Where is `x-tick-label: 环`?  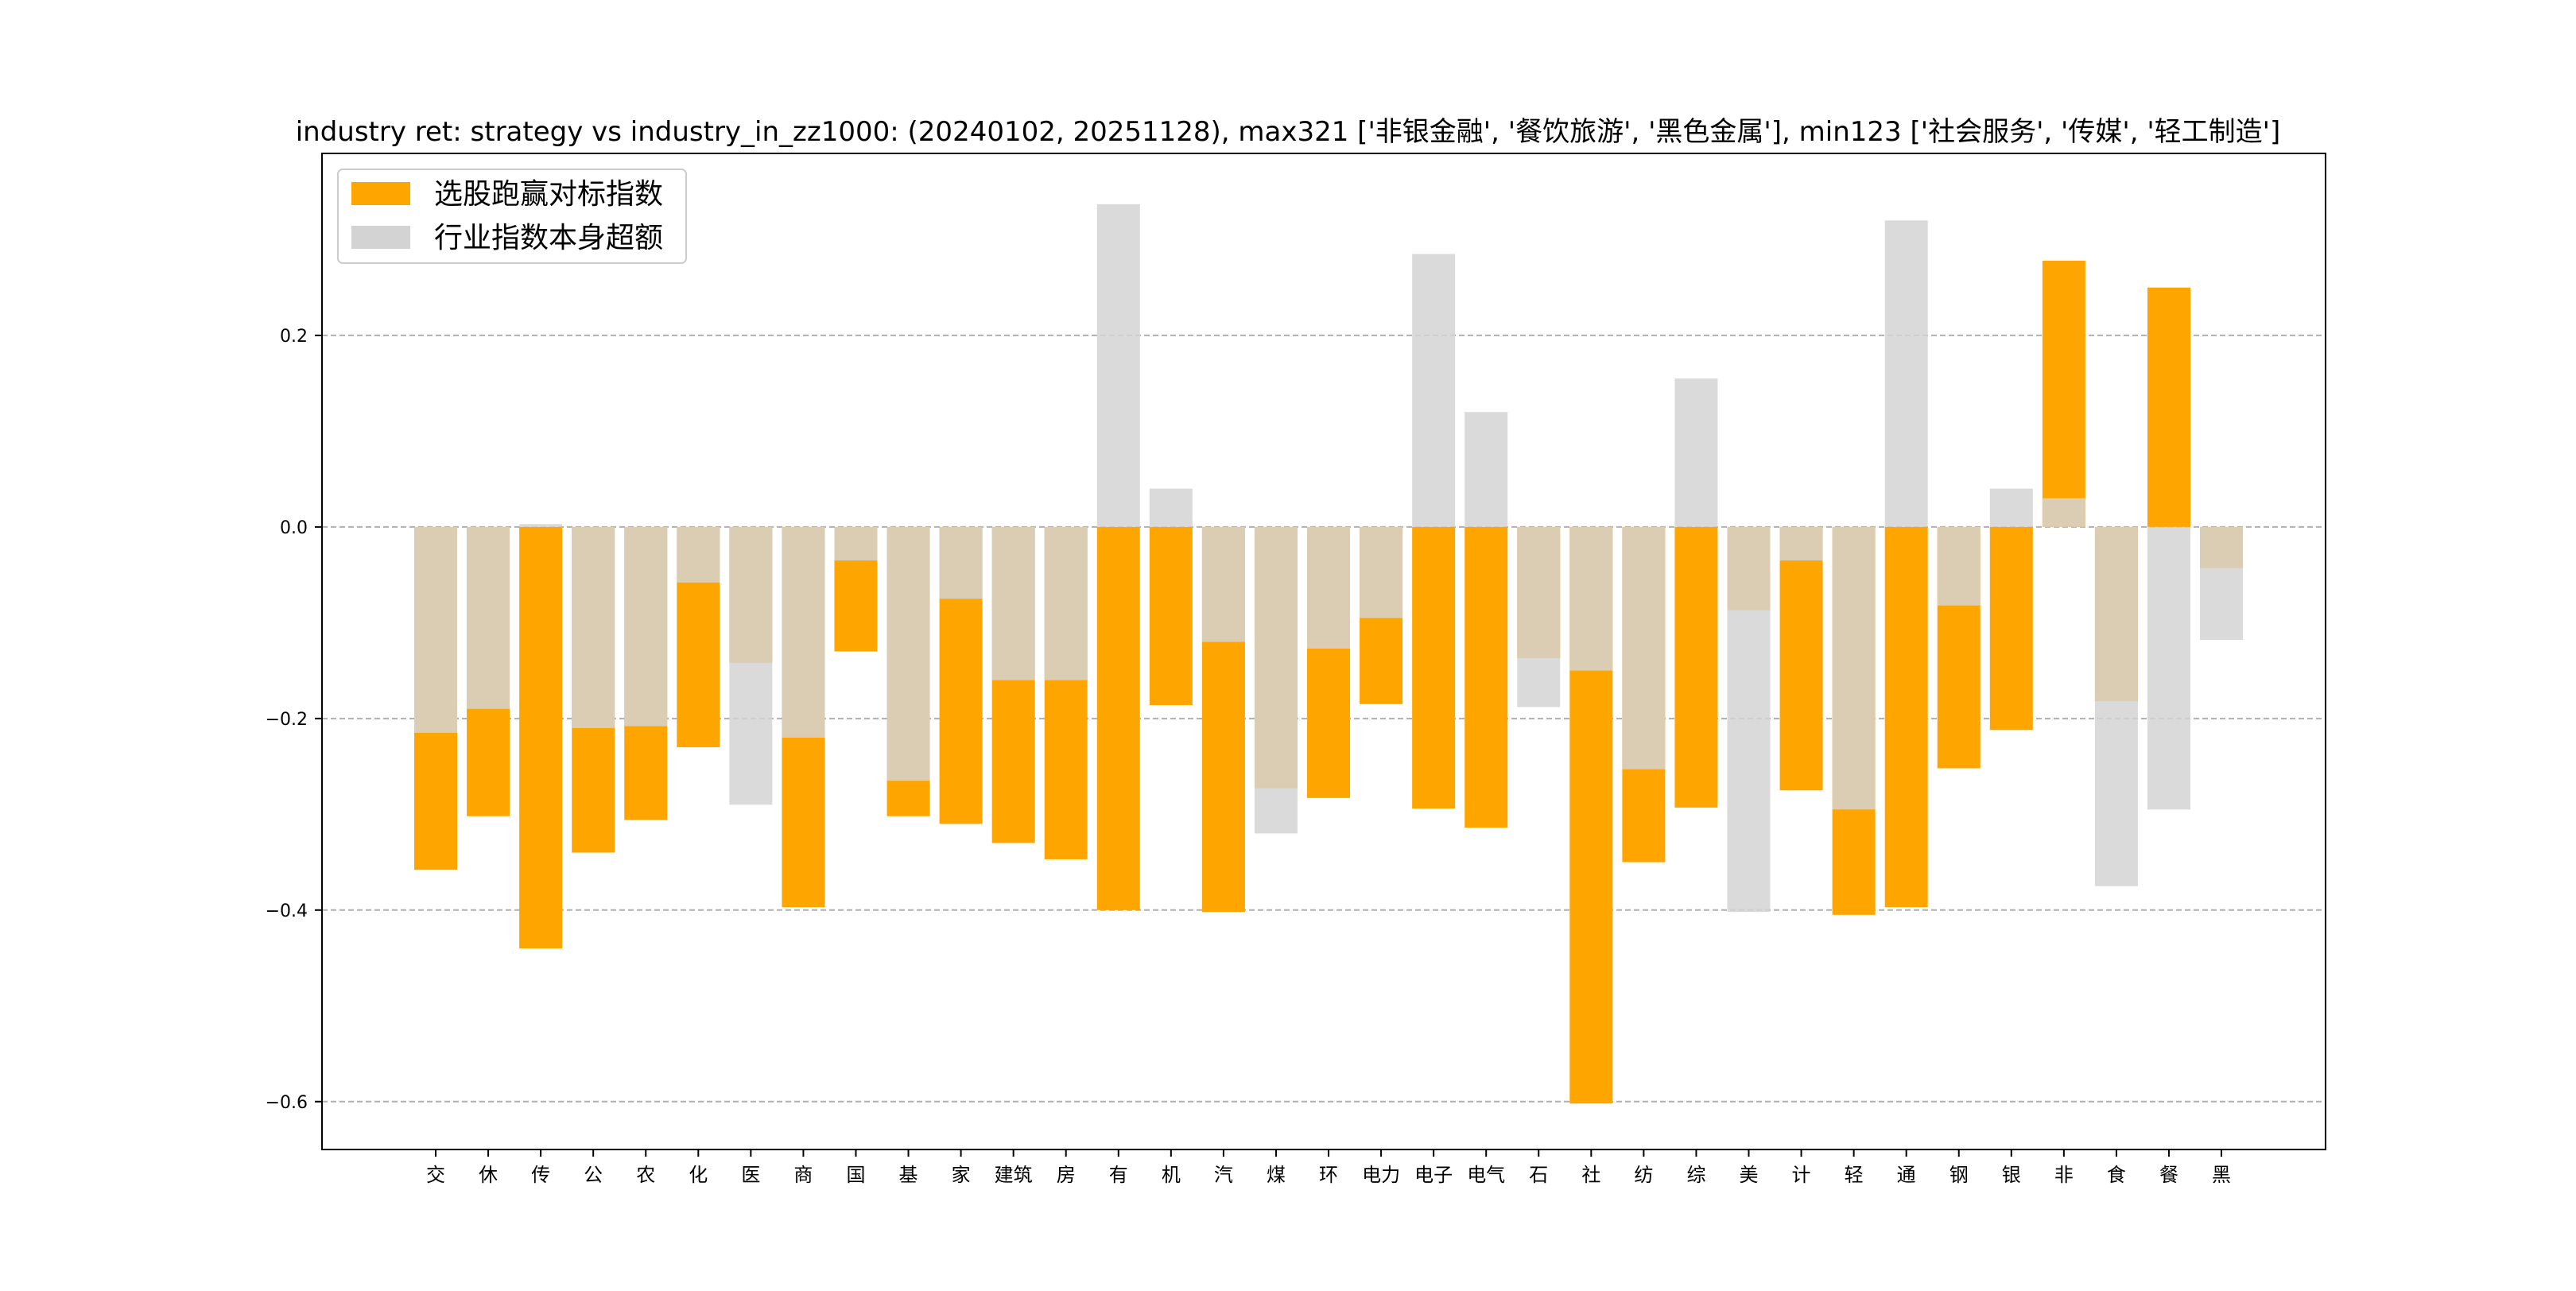
x-tick-label: 环 is located at coordinates (1329, 1175).